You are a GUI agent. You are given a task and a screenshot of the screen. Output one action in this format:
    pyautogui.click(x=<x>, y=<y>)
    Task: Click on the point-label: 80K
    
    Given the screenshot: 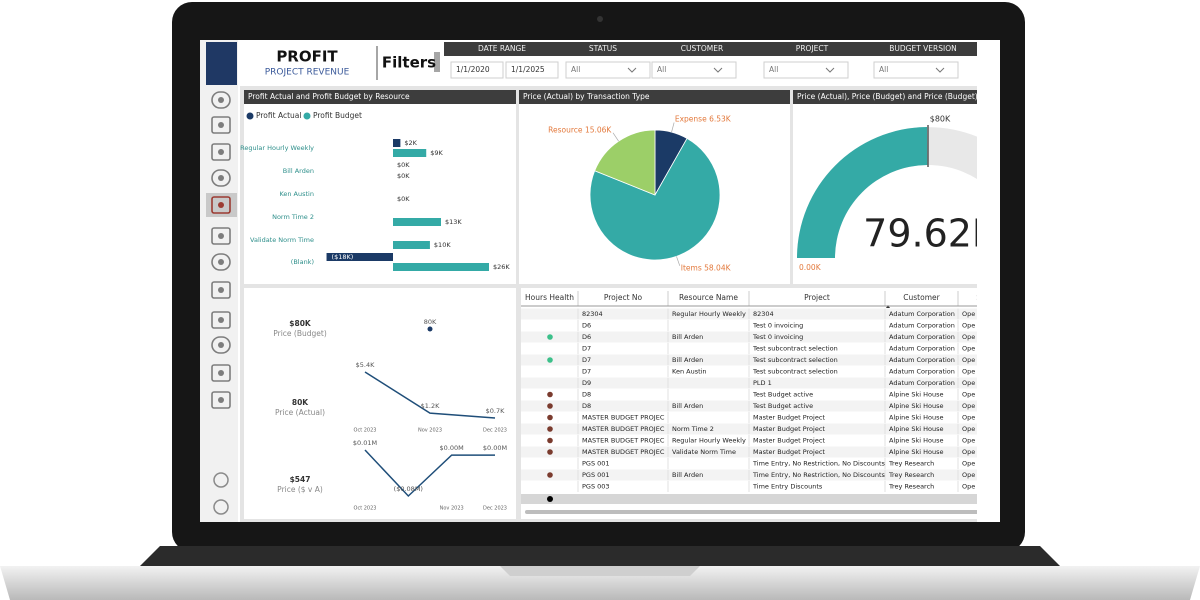 What is the action you would take?
    pyautogui.click(x=430, y=322)
    